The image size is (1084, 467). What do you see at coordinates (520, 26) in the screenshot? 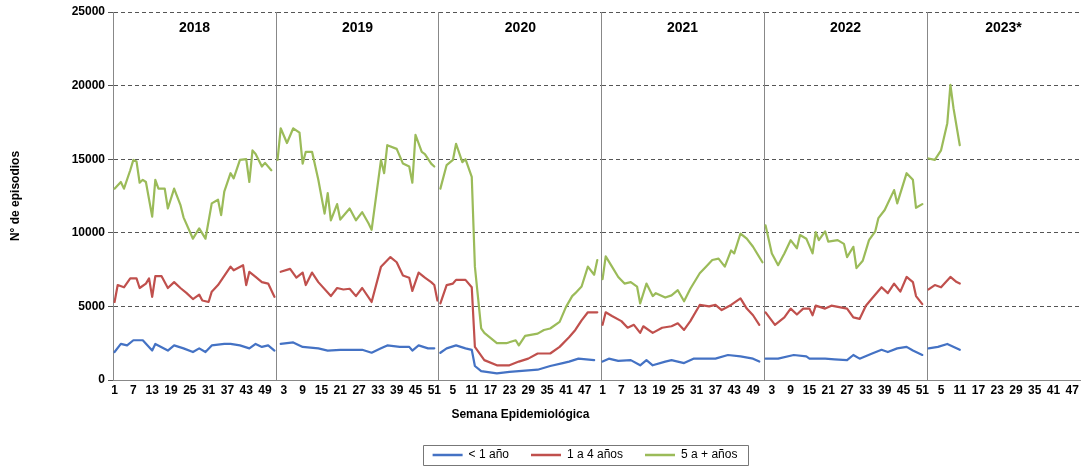
I see `text: 2020` at bounding box center [520, 26].